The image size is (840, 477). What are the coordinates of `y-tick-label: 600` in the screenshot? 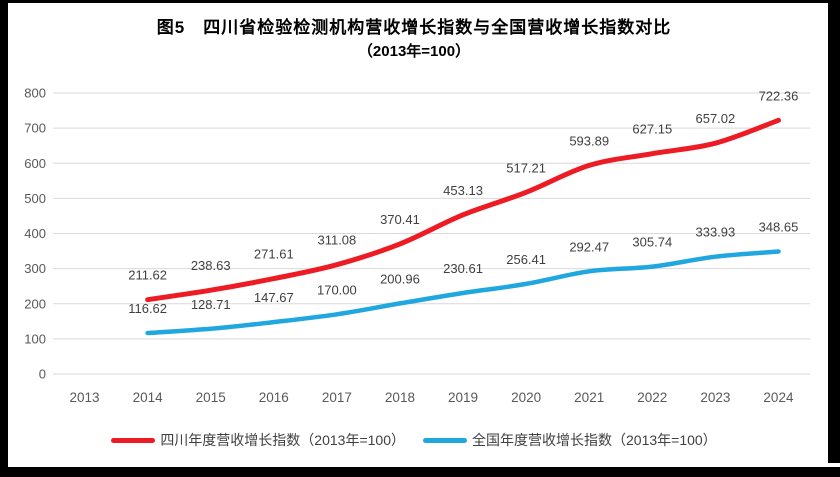 It's located at (35, 163).